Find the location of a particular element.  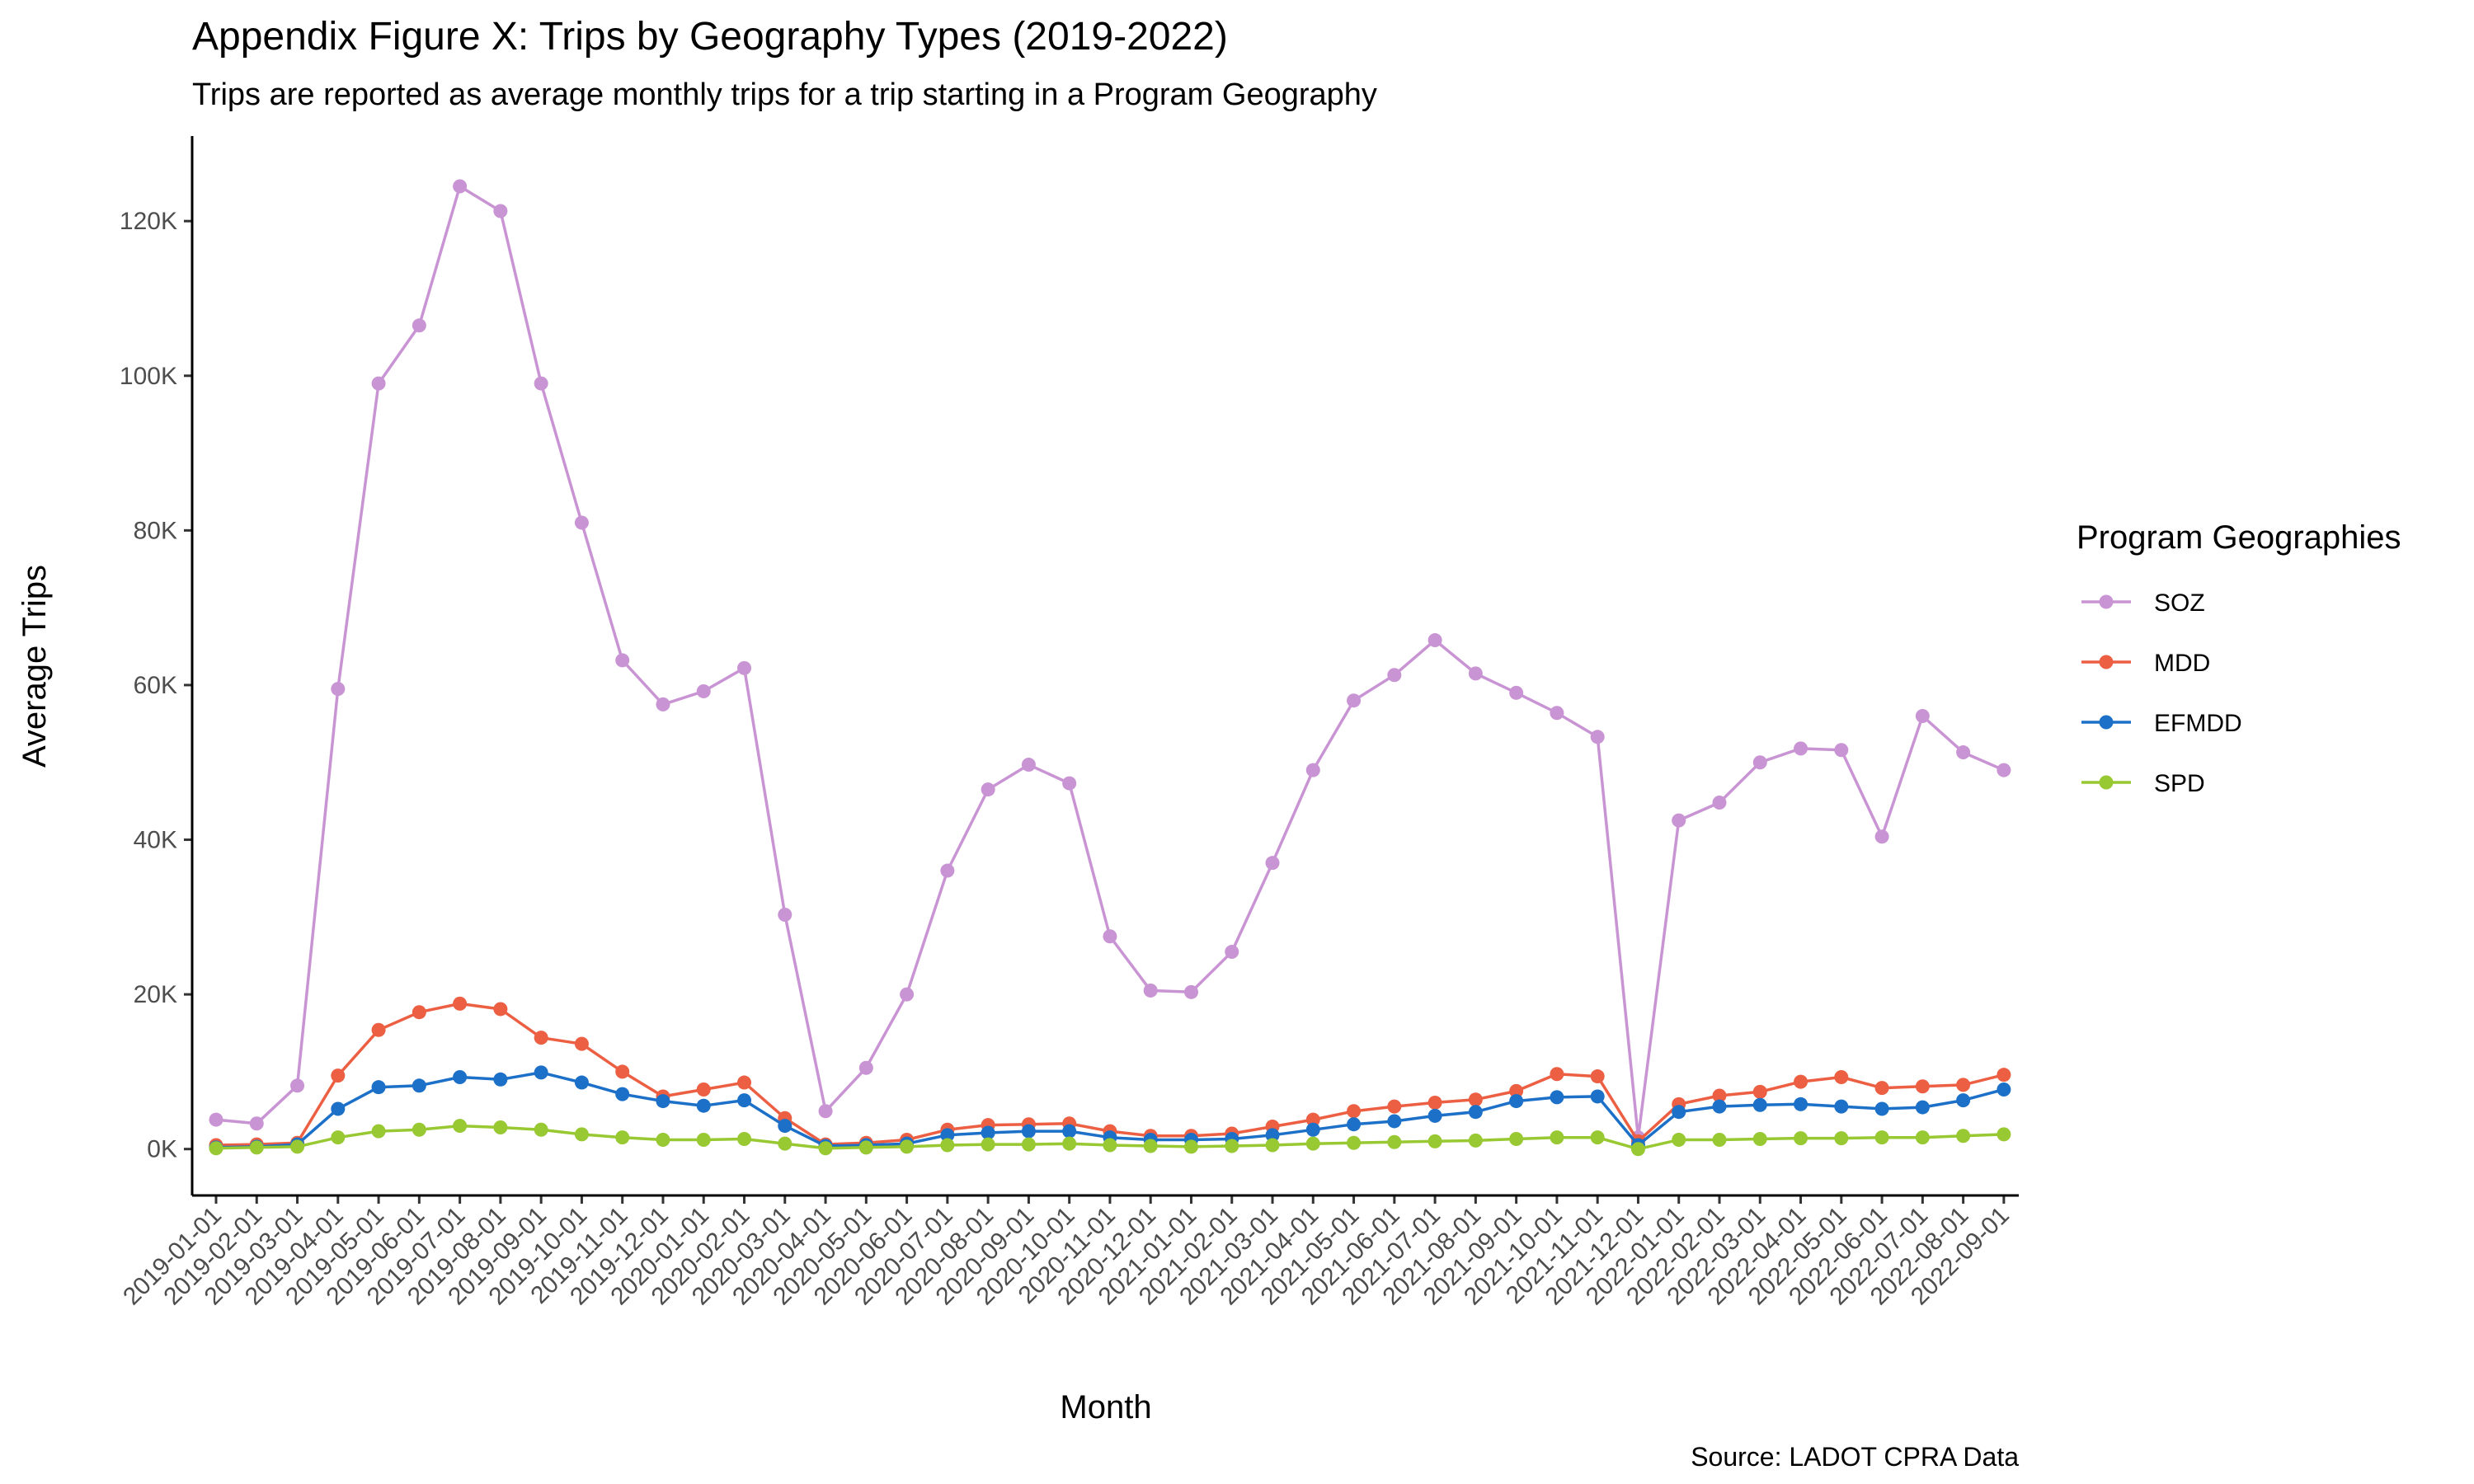

y-tick-label: 120K is located at coordinates (148, 221).